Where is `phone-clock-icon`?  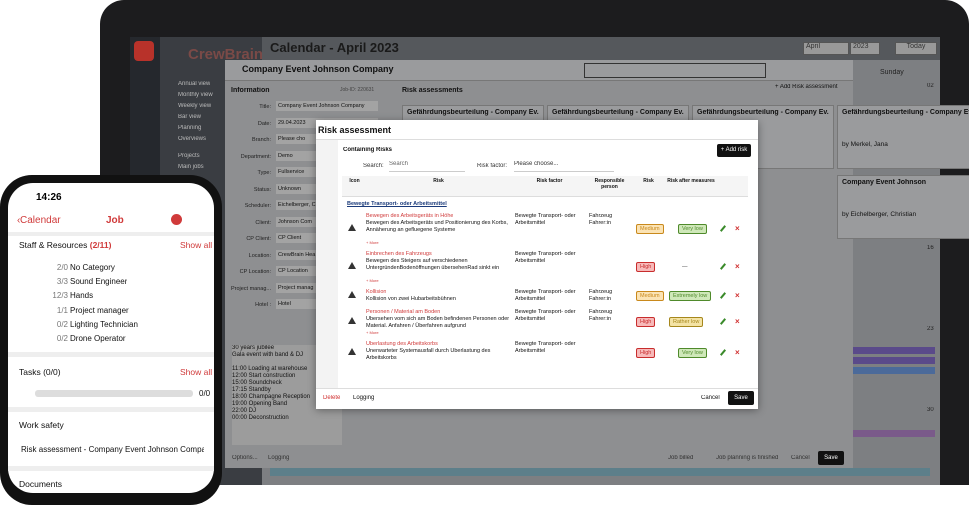
phone-clock-icon is located at coordinates (176, 219).